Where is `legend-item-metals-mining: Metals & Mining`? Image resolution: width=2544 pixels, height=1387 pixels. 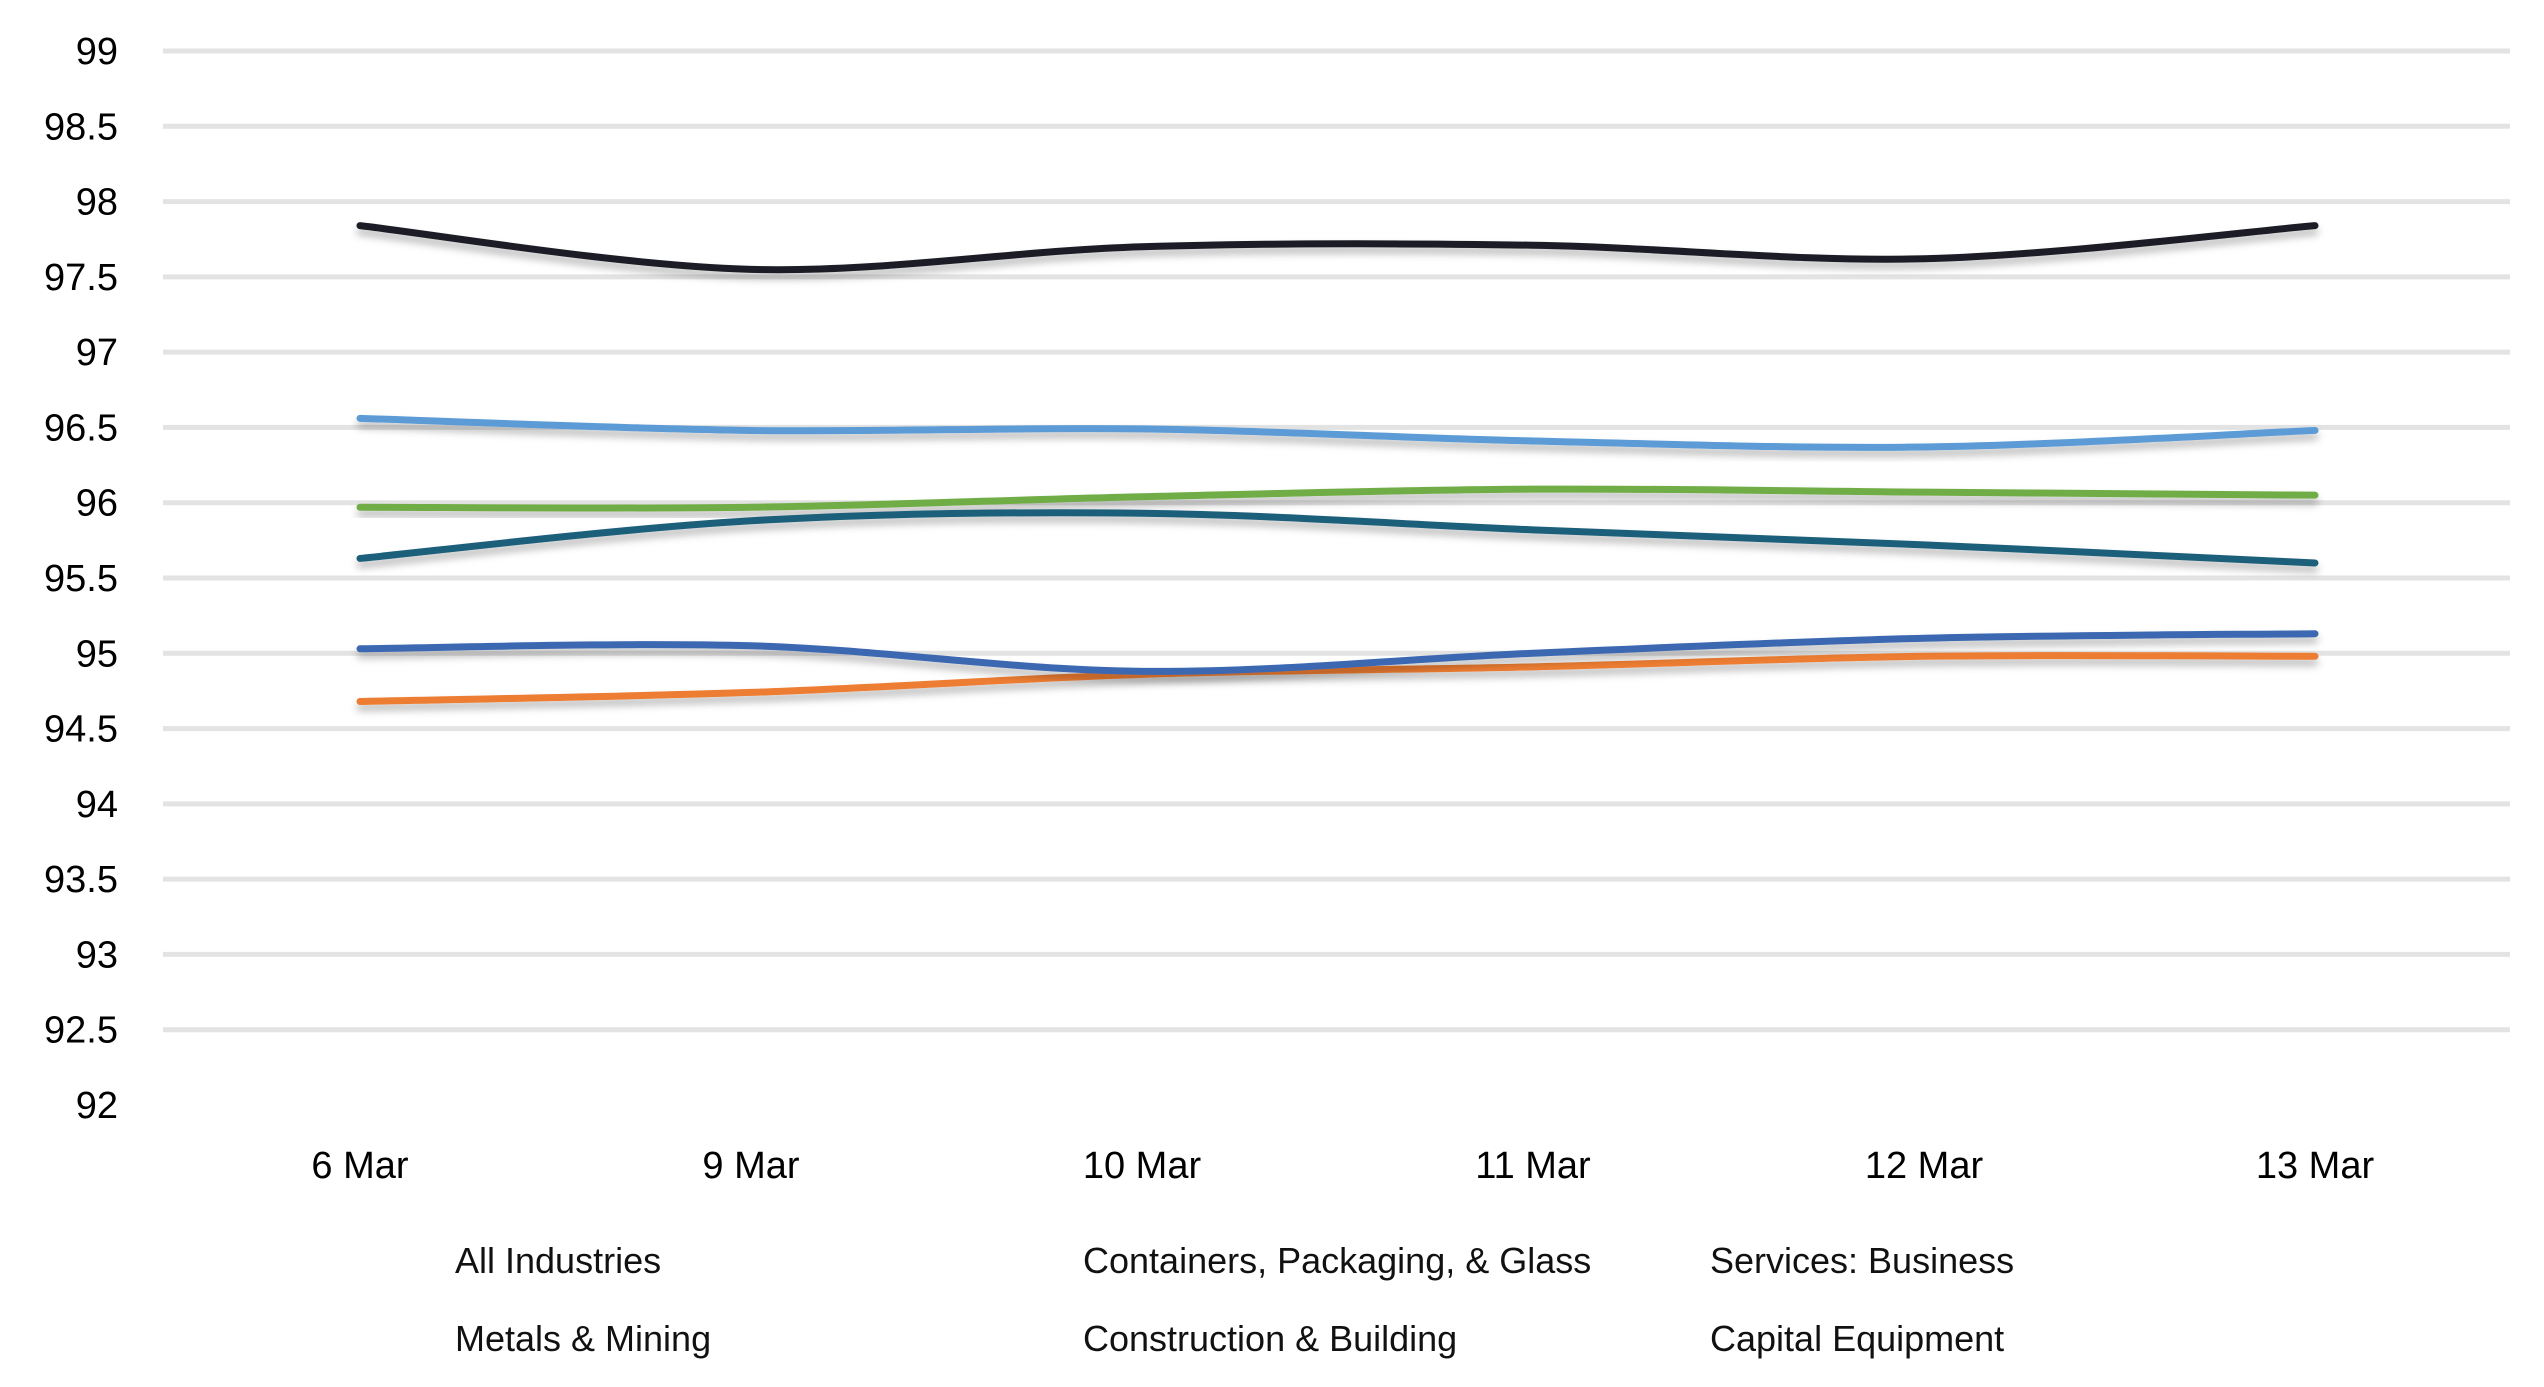 legend-item-metals-mining: Metals & Mining is located at coordinates (532, 1338).